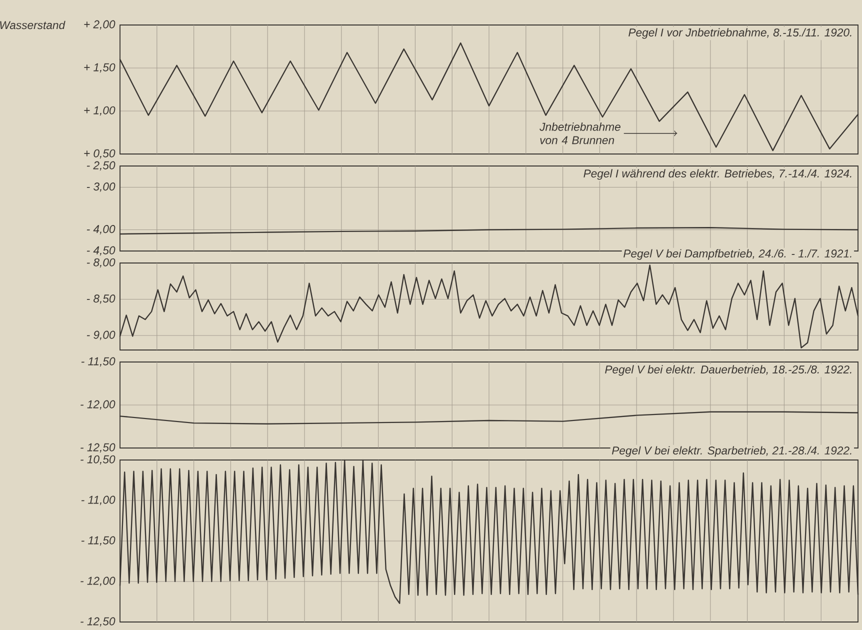  What do you see at coordinates (489, 306) in the screenshot?
I see `line-series` at bounding box center [489, 306].